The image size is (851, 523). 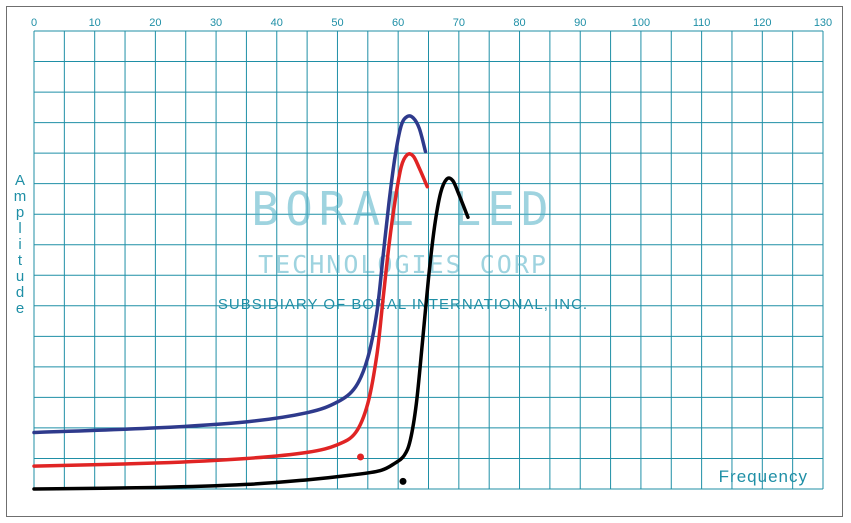 I want to click on x-tick-label: 50, so click(x=337, y=23).